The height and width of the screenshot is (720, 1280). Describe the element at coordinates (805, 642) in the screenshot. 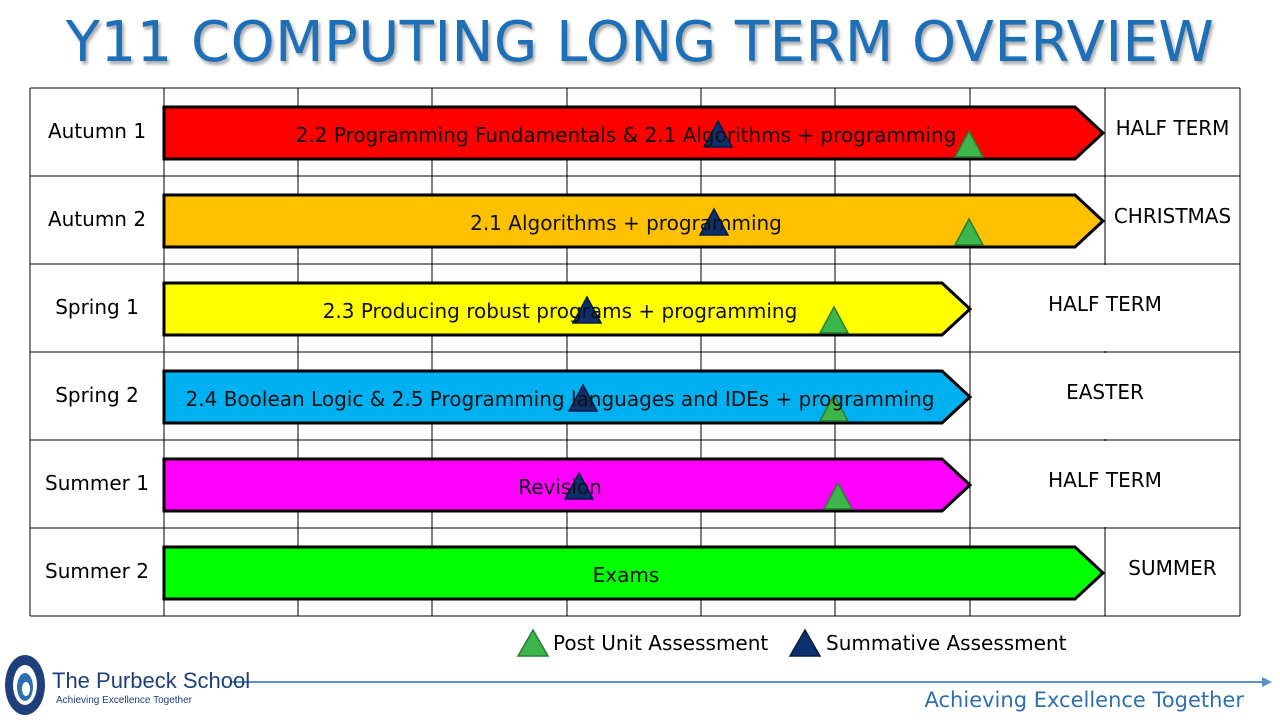

I see `summative-legend-icon` at that location.